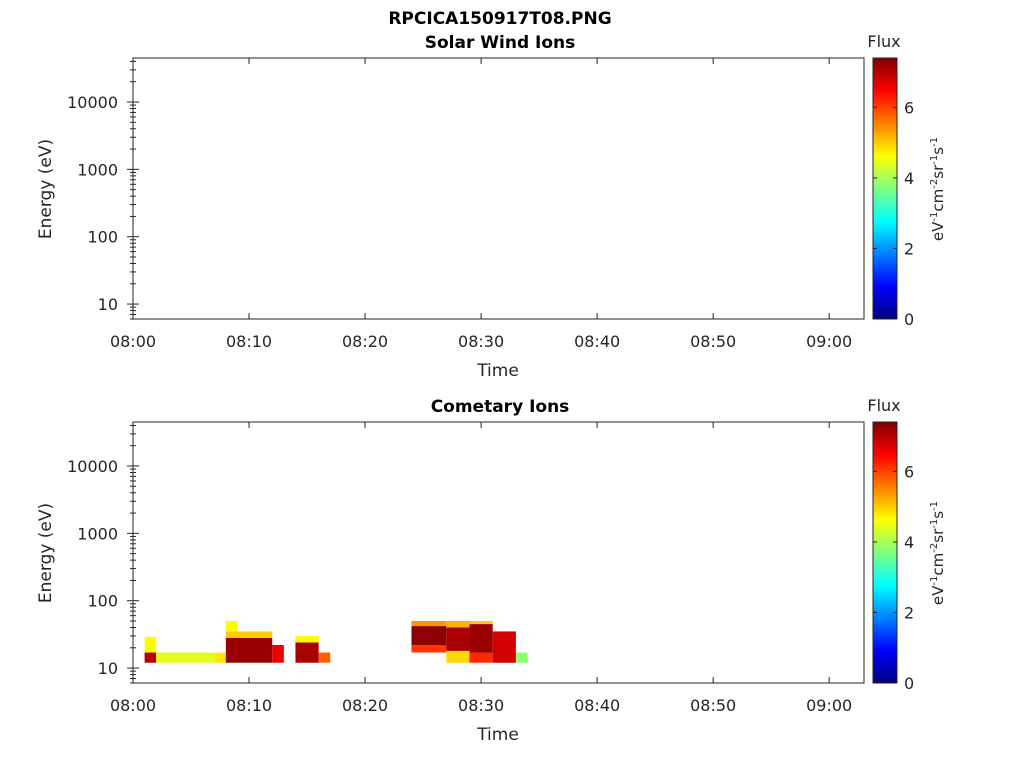  I want to click on panel-title: Cometary Ions, so click(500, 407).